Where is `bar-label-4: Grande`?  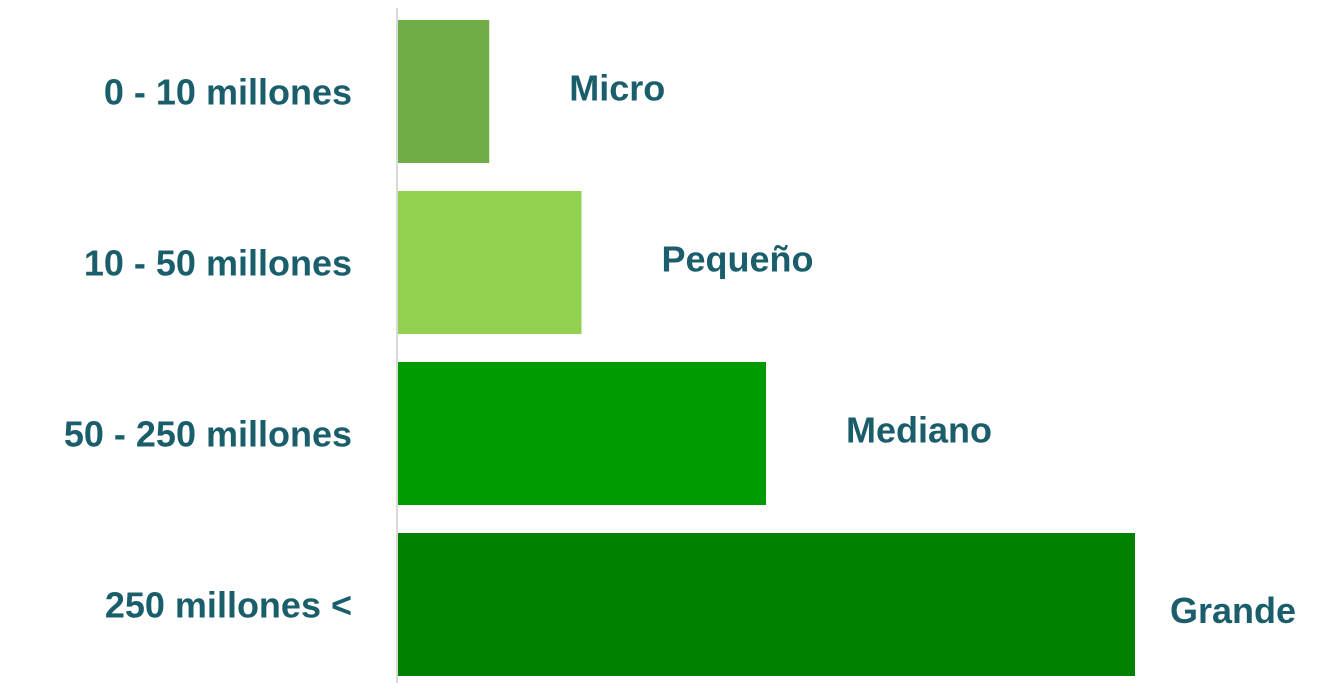
bar-label-4: Grande is located at coordinates (1233, 610).